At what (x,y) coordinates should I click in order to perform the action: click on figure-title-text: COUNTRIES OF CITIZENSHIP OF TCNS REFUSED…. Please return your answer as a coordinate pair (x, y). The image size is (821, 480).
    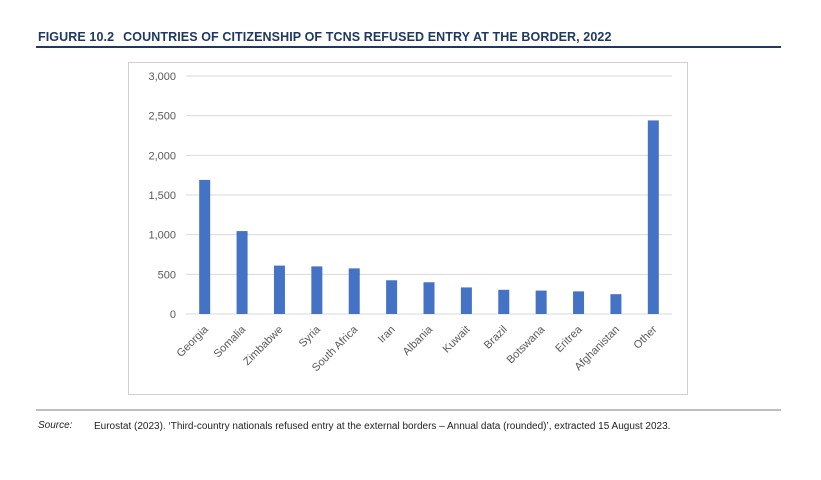
    Looking at the image, I should click on (367, 37).